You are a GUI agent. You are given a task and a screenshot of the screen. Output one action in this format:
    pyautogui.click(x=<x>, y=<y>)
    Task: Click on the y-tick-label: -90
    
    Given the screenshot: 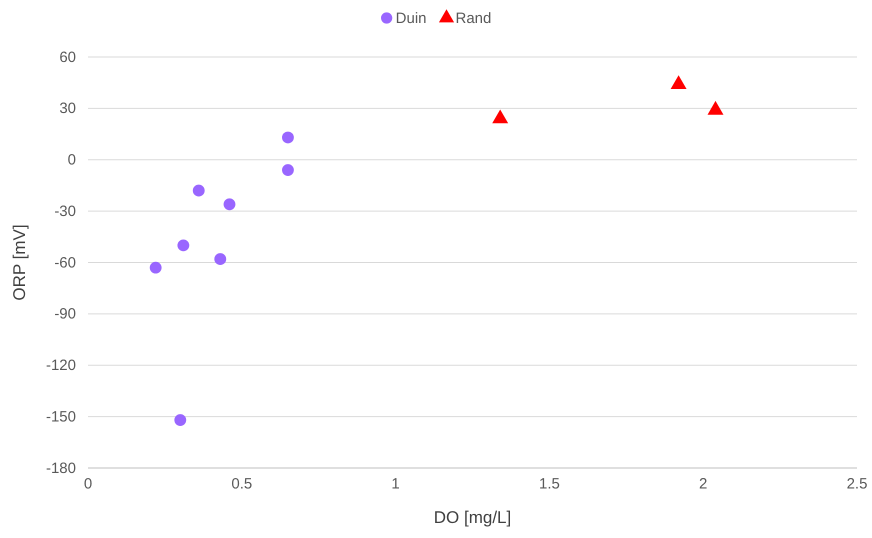 What is the action you would take?
    pyautogui.click(x=65, y=314)
    